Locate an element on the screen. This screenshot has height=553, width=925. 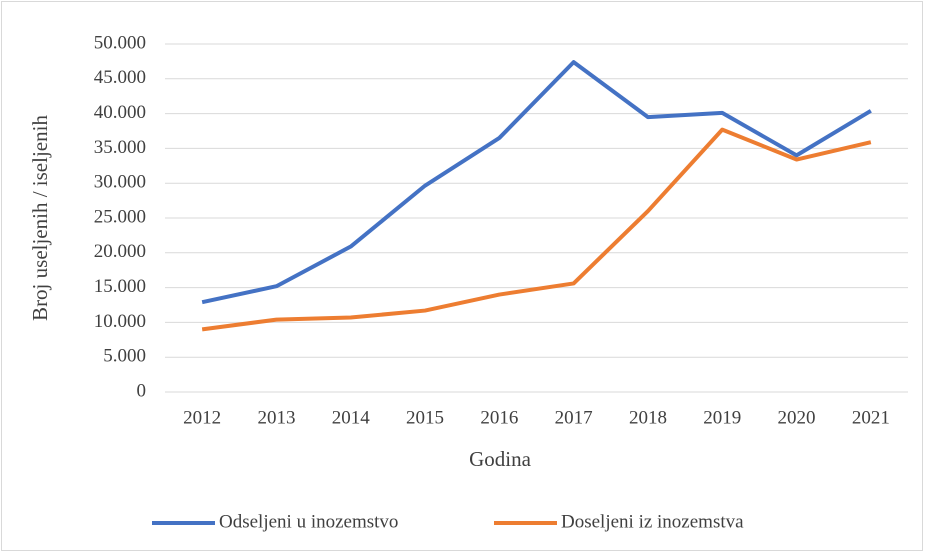
legend-label: Odseljeni u inozemstvo is located at coordinates (308, 521).